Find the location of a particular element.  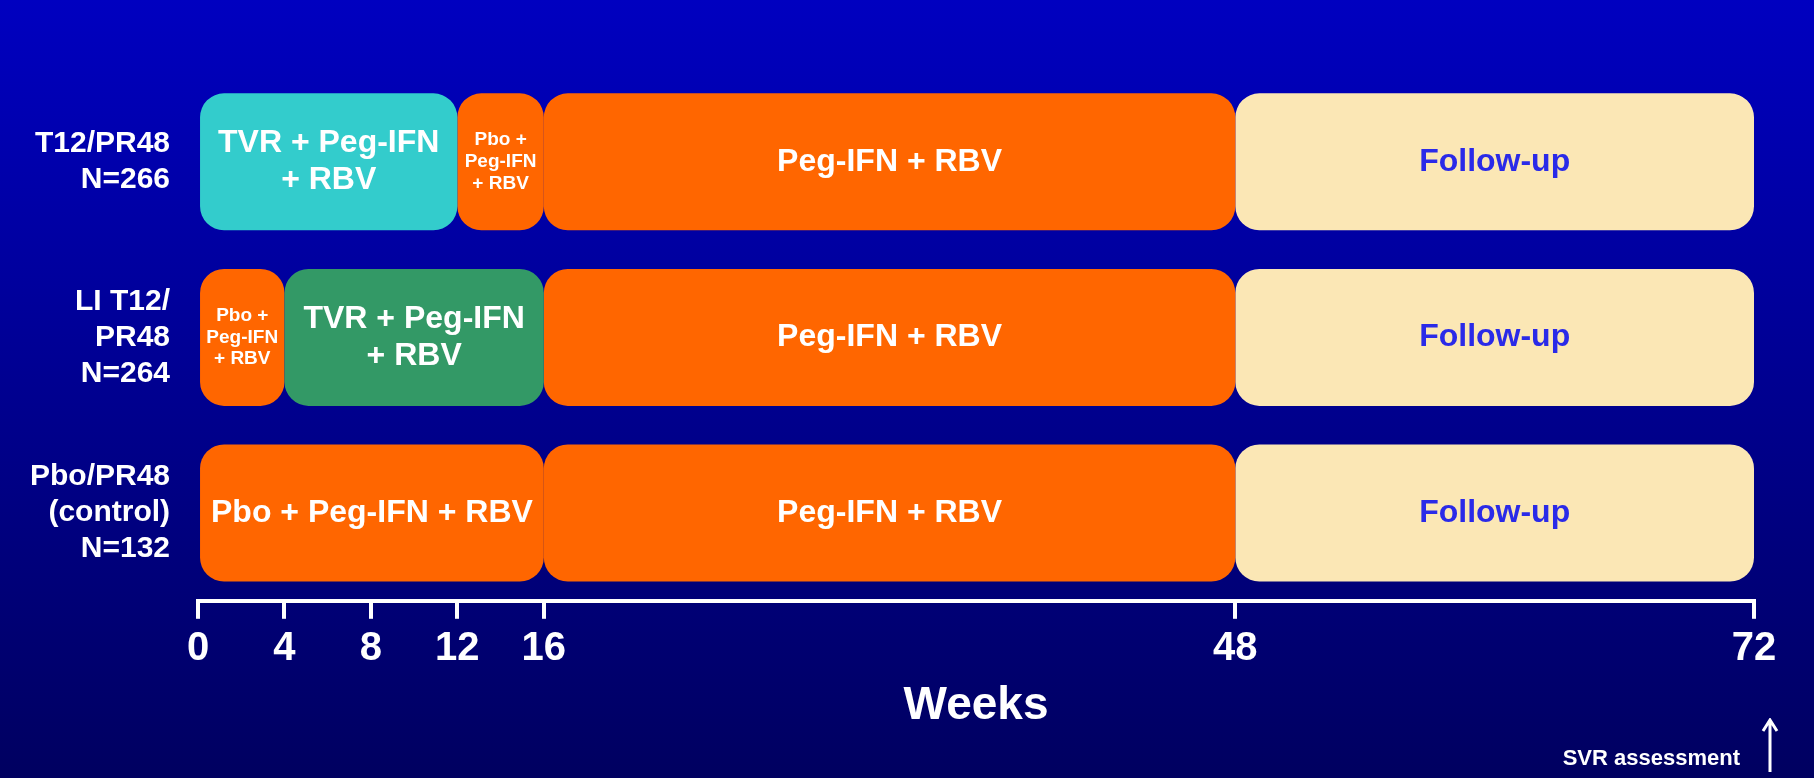

x-tick-label: 12 is located at coordinates (457, 645).